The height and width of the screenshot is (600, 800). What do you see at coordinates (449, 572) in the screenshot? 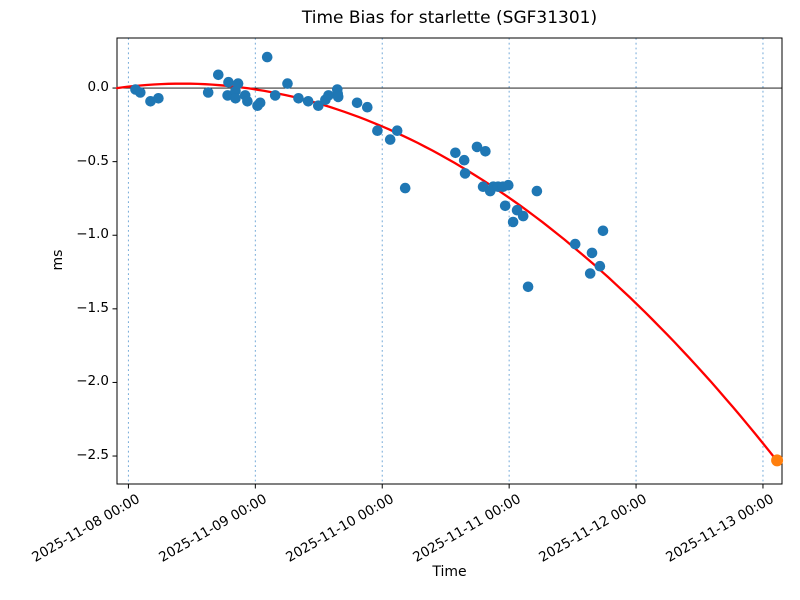
I see `x-axis-label: Time` at bounding box center [449, 572].